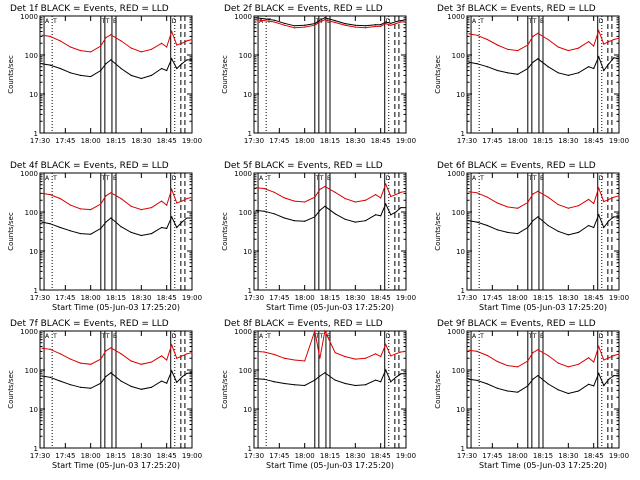  What do you see at coordinates (474, 178) in the screenshot?
I see `flag-label: A` at bounding box center [474, 178].